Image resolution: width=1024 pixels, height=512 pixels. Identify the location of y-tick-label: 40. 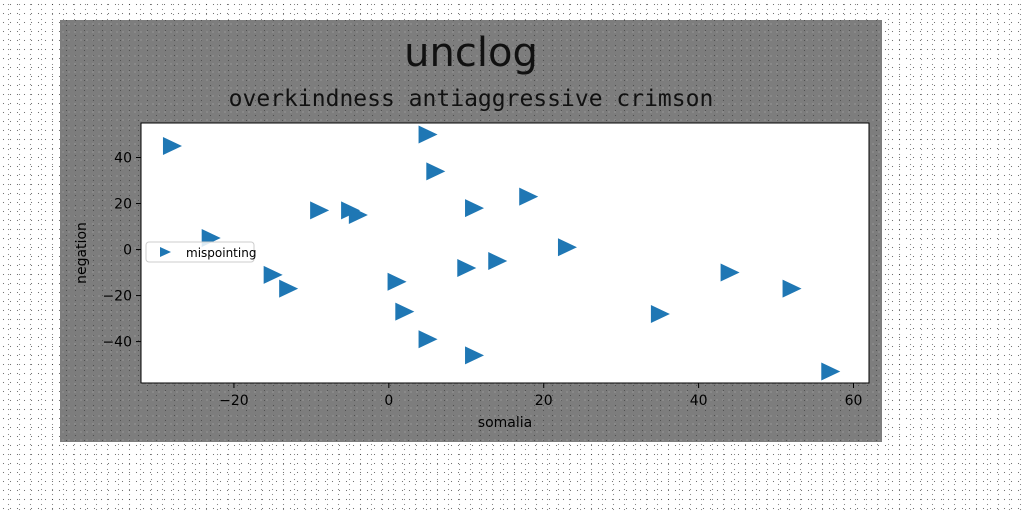
(123, 159).